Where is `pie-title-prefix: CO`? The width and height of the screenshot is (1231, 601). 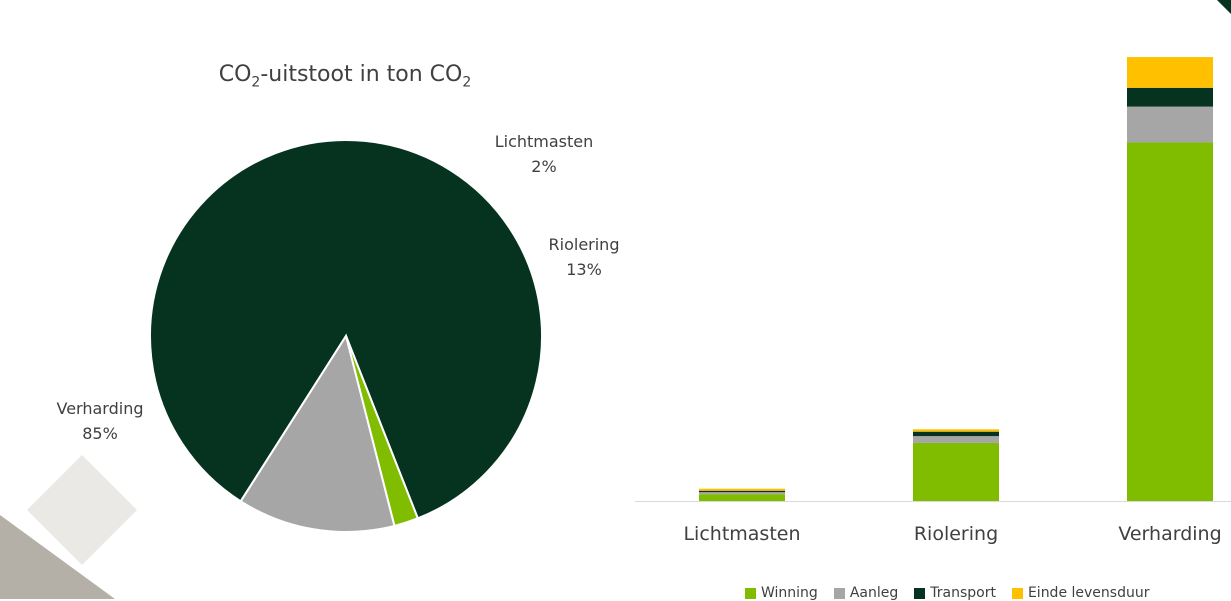 pie-title-prefix: CO is located at coordinates (235, 74).